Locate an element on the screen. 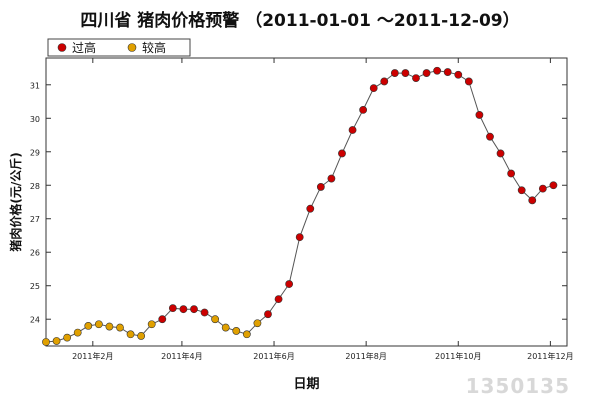  legend-marker-elevated is located at coordinates (132, 47).